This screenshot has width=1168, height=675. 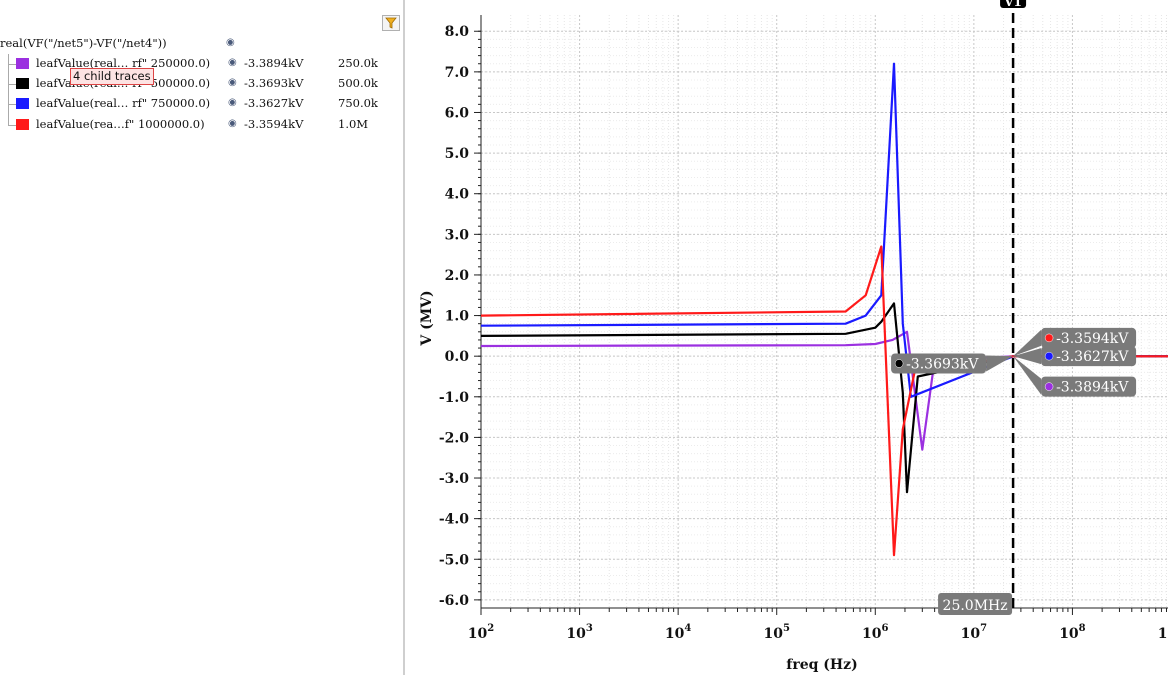 What do you see at coordinates (8, 90) in the screenshot?
I see `tree-connector` at bounding box center [8, 90].